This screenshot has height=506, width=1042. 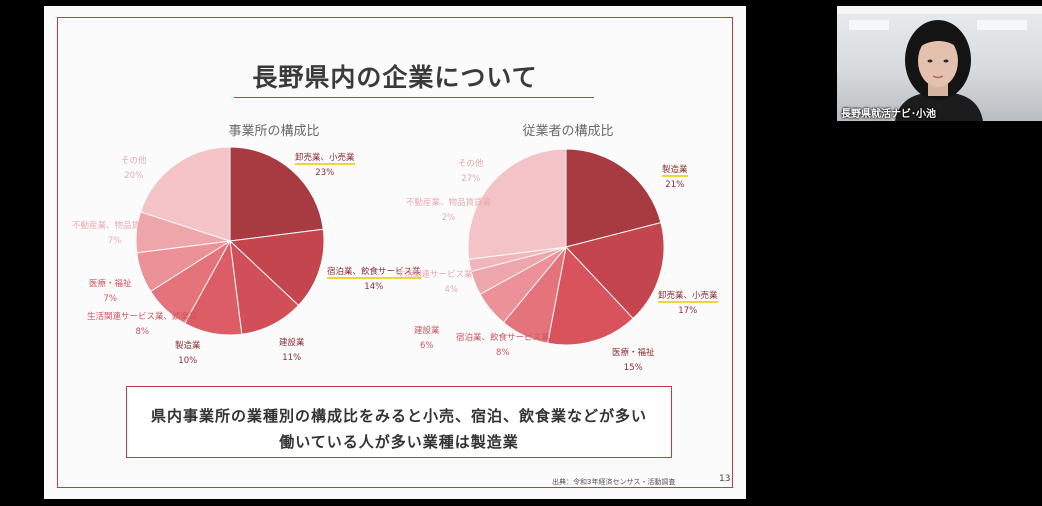 I want to click on participant-avatar, so click(x=939, y=70).